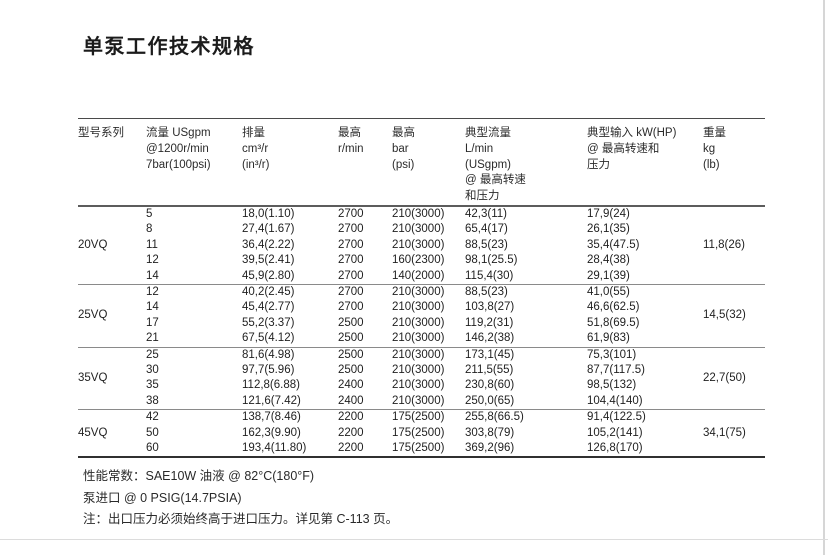 This screenshot has width=828, height=555. I want to click on cell-typical-input: 75,3(101), so click(612, 354).